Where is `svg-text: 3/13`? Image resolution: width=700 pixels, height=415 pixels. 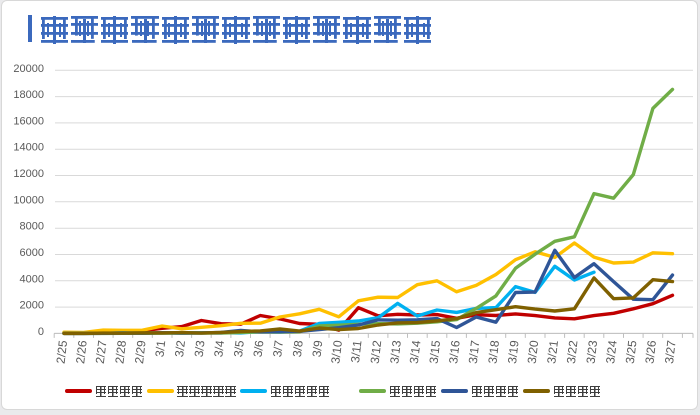
svg-text: 3/13 is located at coordinates (395, 351).